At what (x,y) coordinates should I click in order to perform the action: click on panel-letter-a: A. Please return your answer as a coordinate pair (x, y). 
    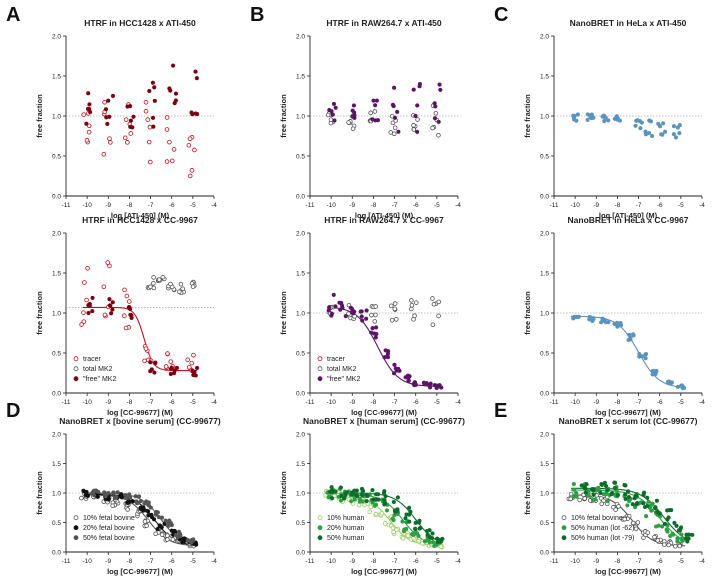
    Looking at the image, I should click on (13, 15).